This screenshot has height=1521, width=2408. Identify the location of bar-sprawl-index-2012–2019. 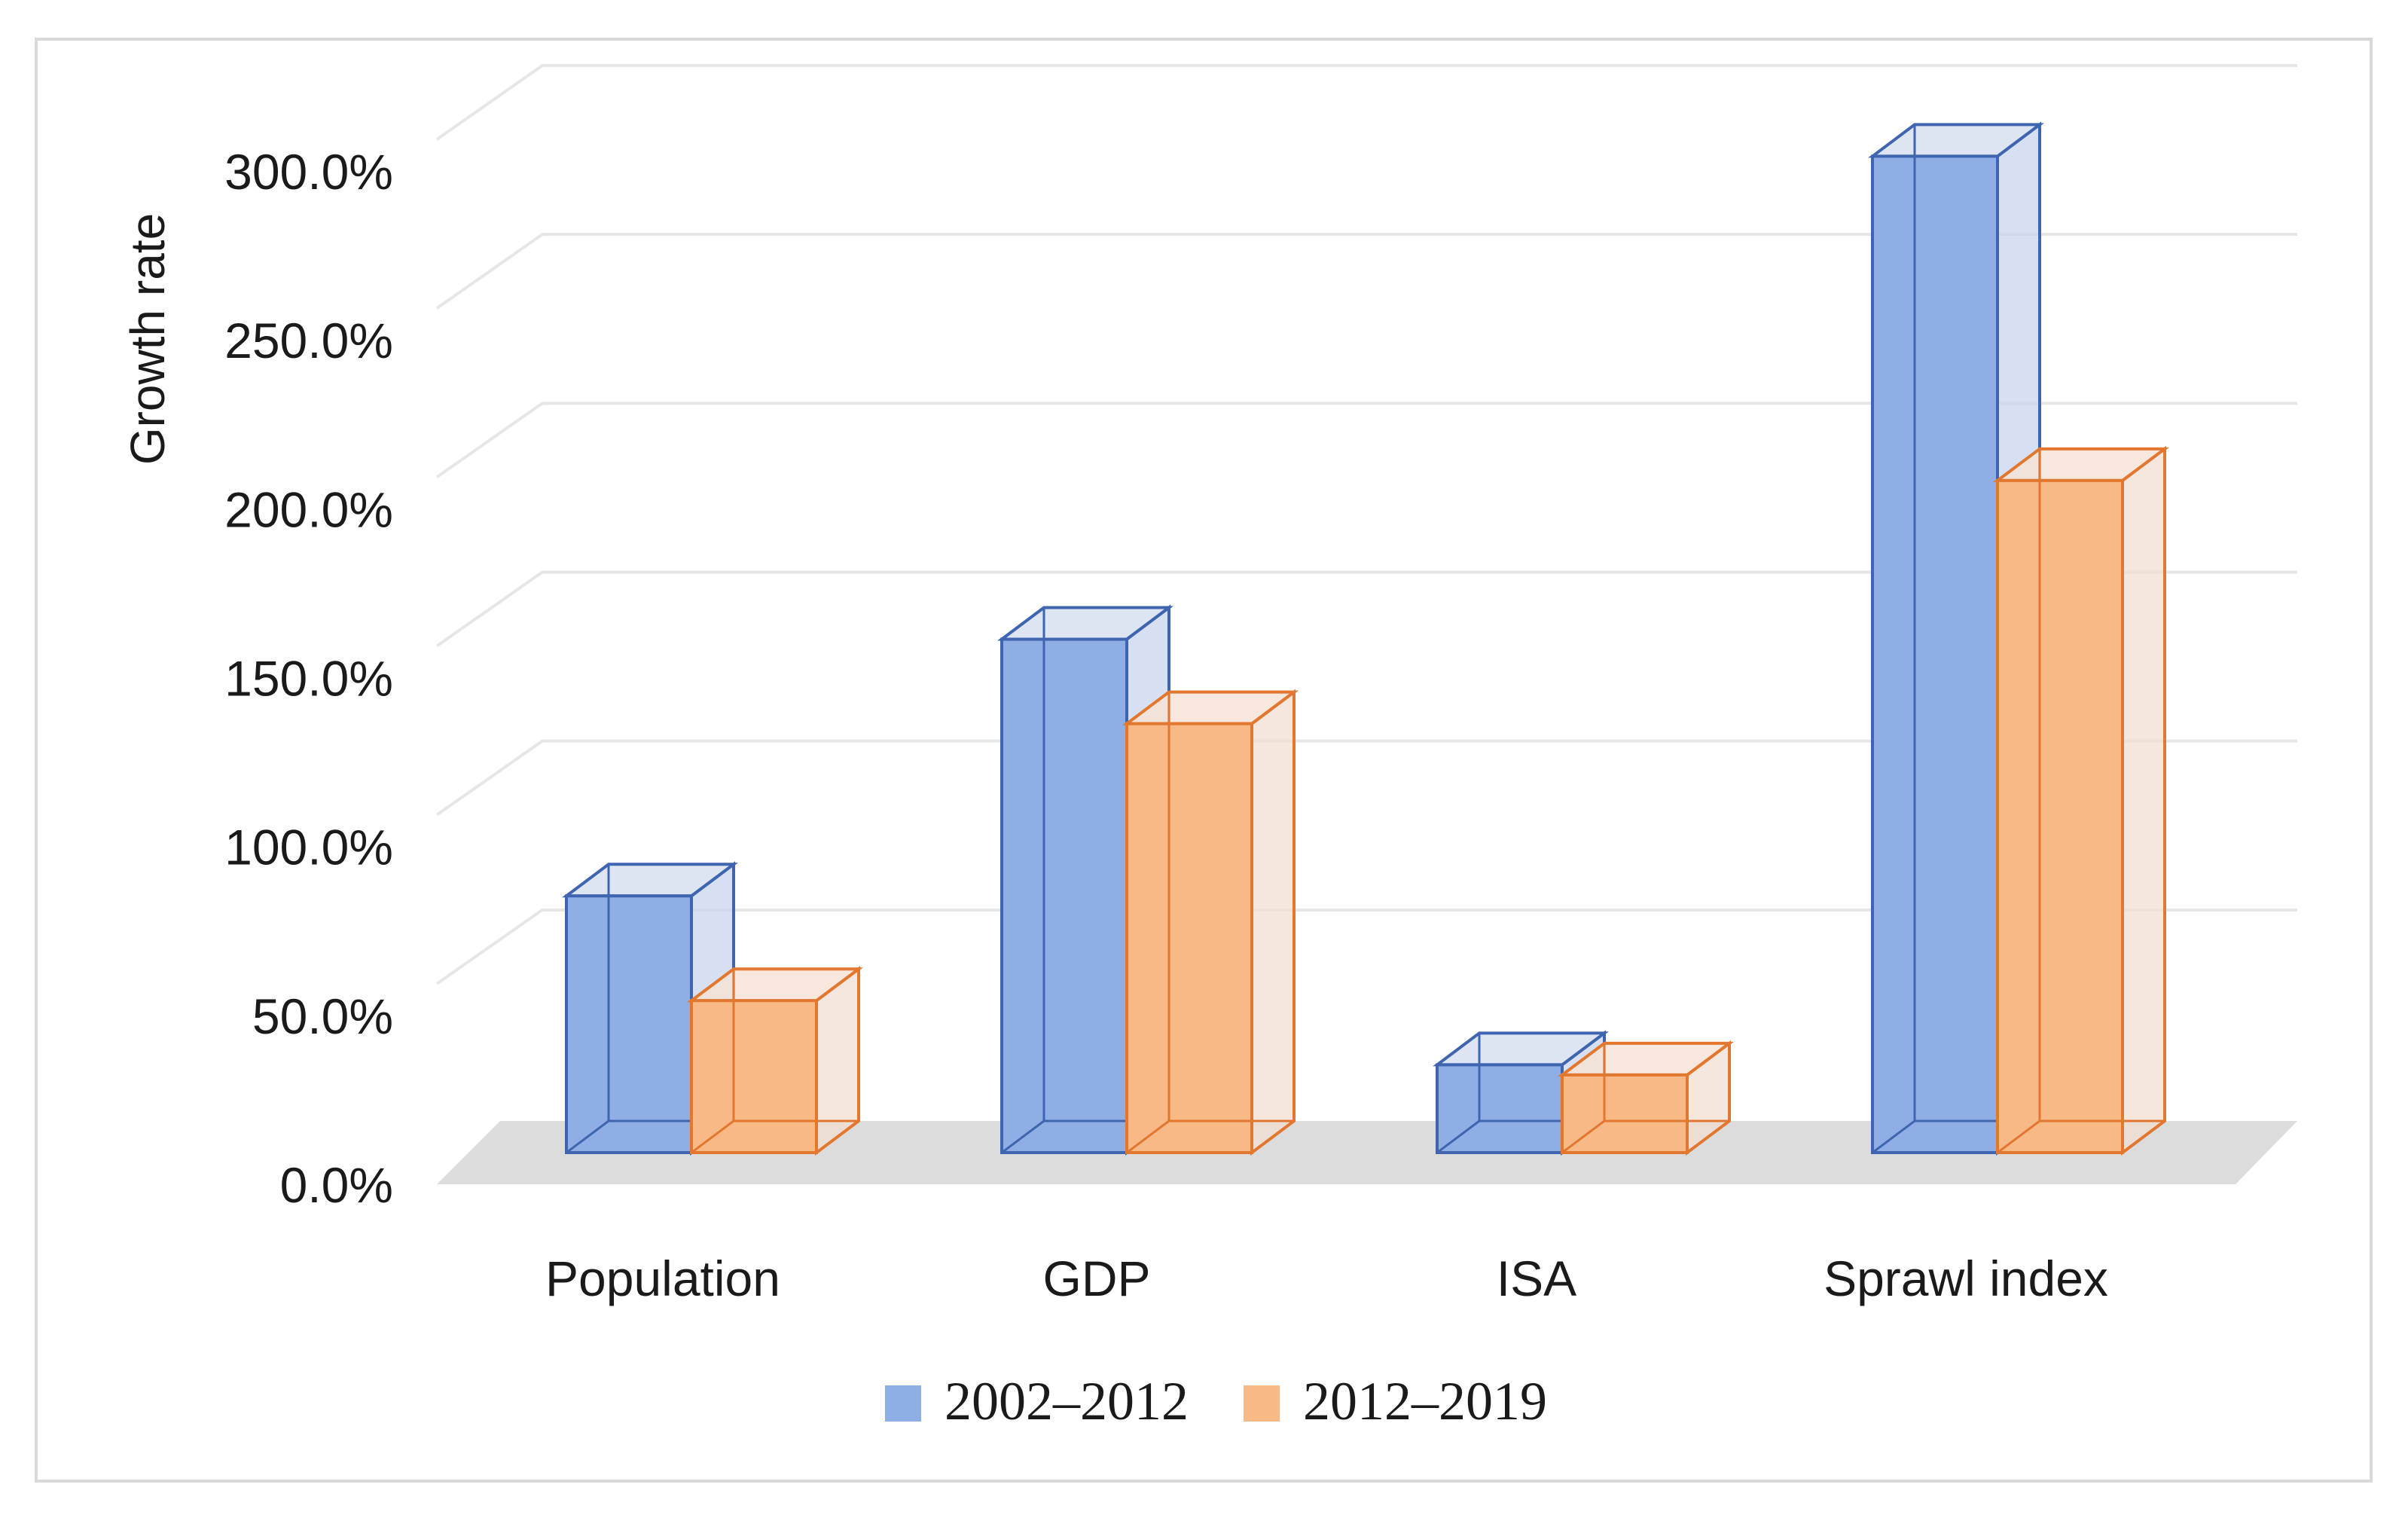
(2081, 800).